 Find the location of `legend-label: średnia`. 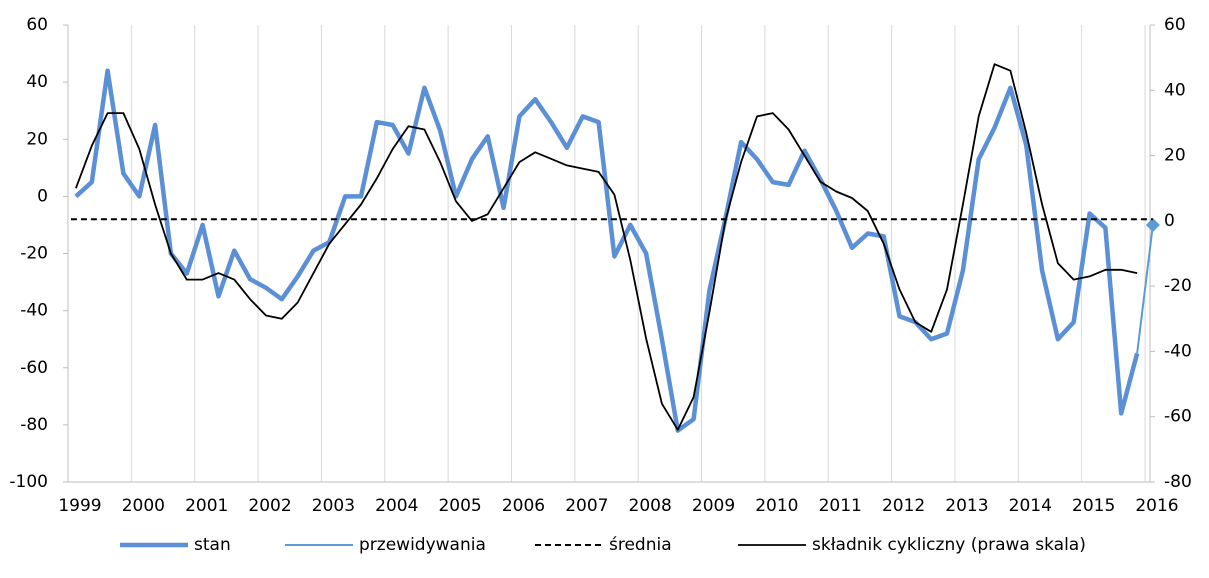

legend-label: średnia is located at coordinates (640, 545).